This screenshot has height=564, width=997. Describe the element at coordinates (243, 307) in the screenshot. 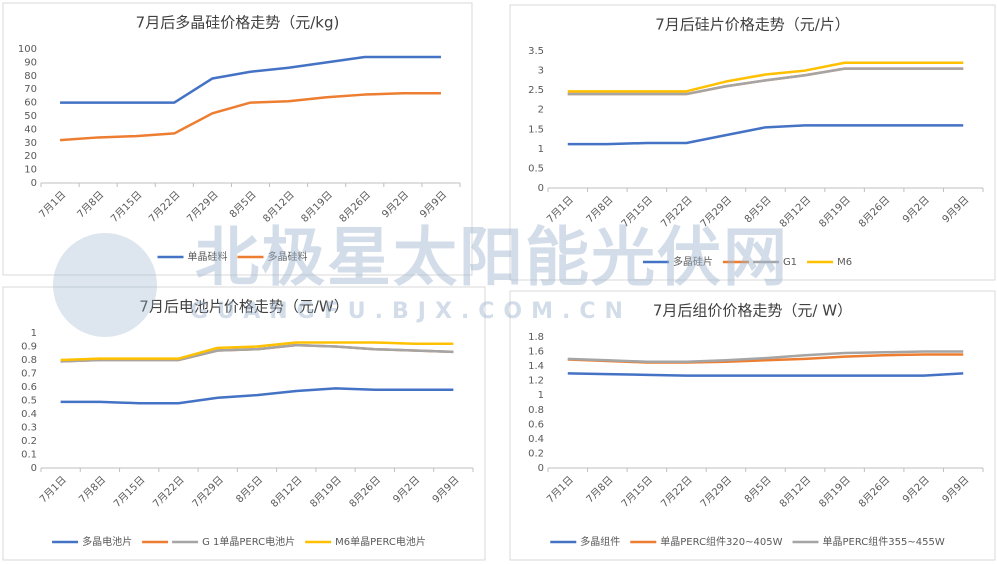

I see `chart-title: 7月后电池片价格走势（元/W）` at that location.